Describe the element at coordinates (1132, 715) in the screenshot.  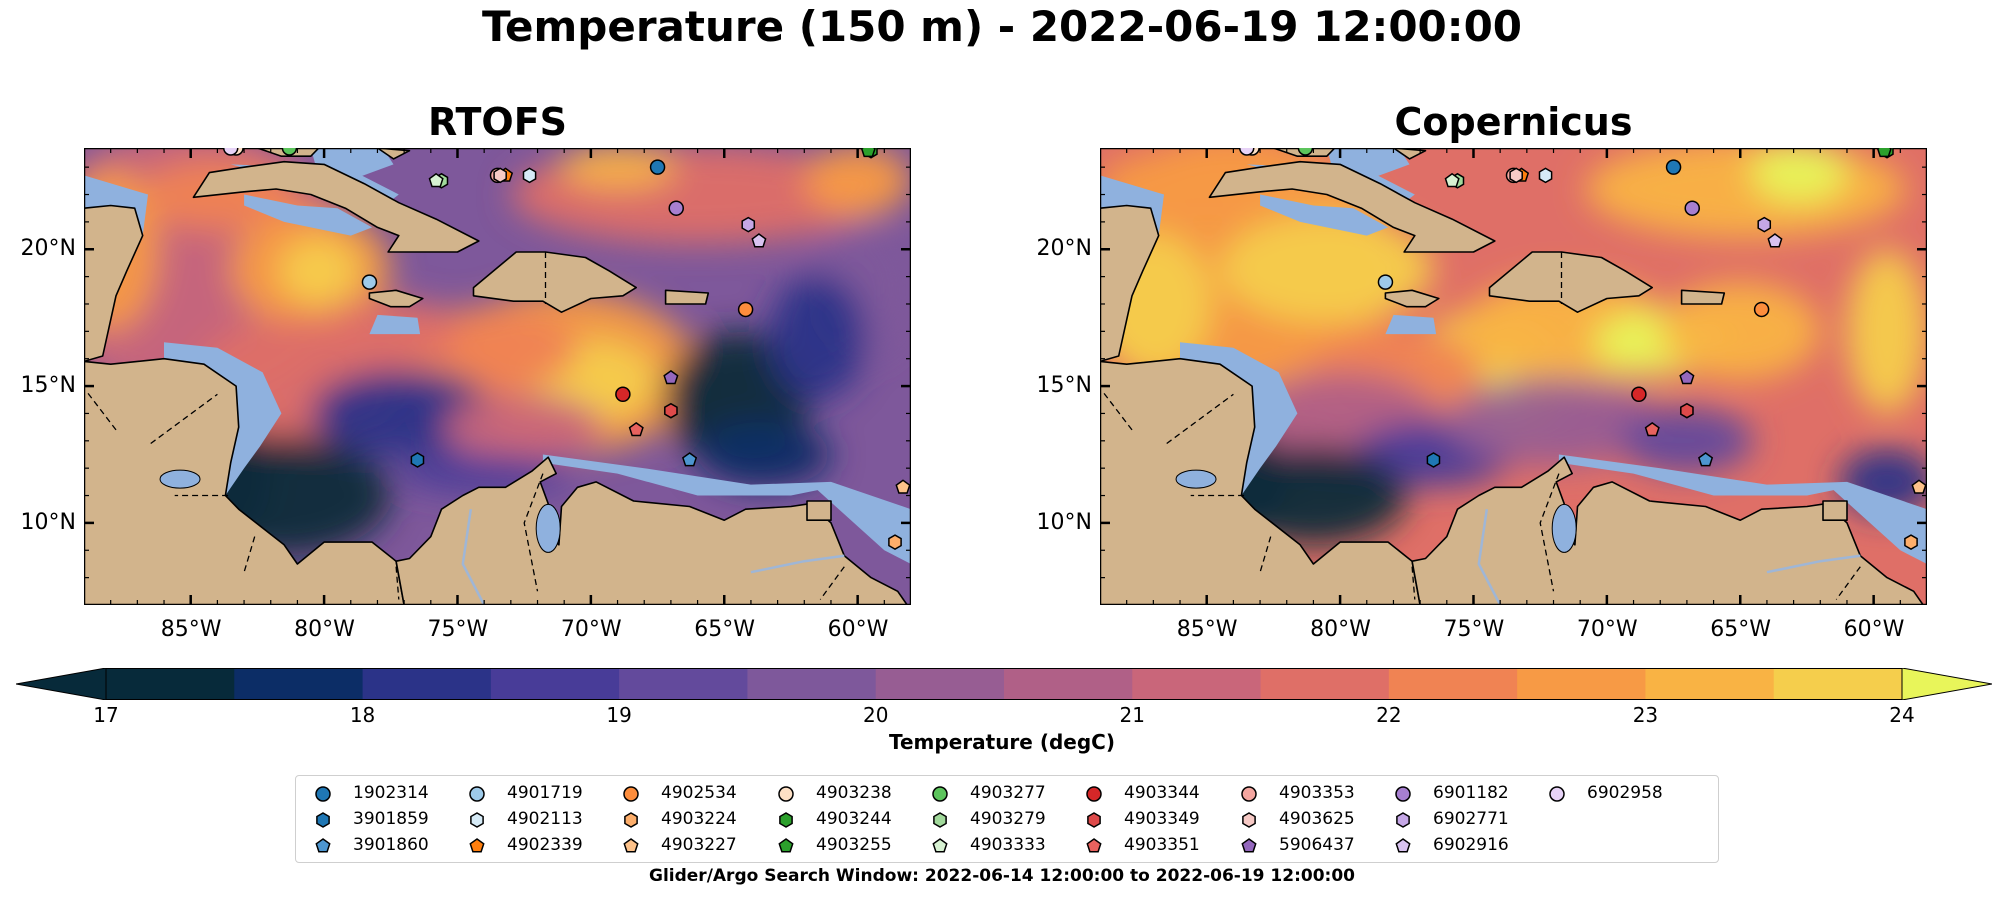
I see `colorbar-tick-label: 21` at that location.